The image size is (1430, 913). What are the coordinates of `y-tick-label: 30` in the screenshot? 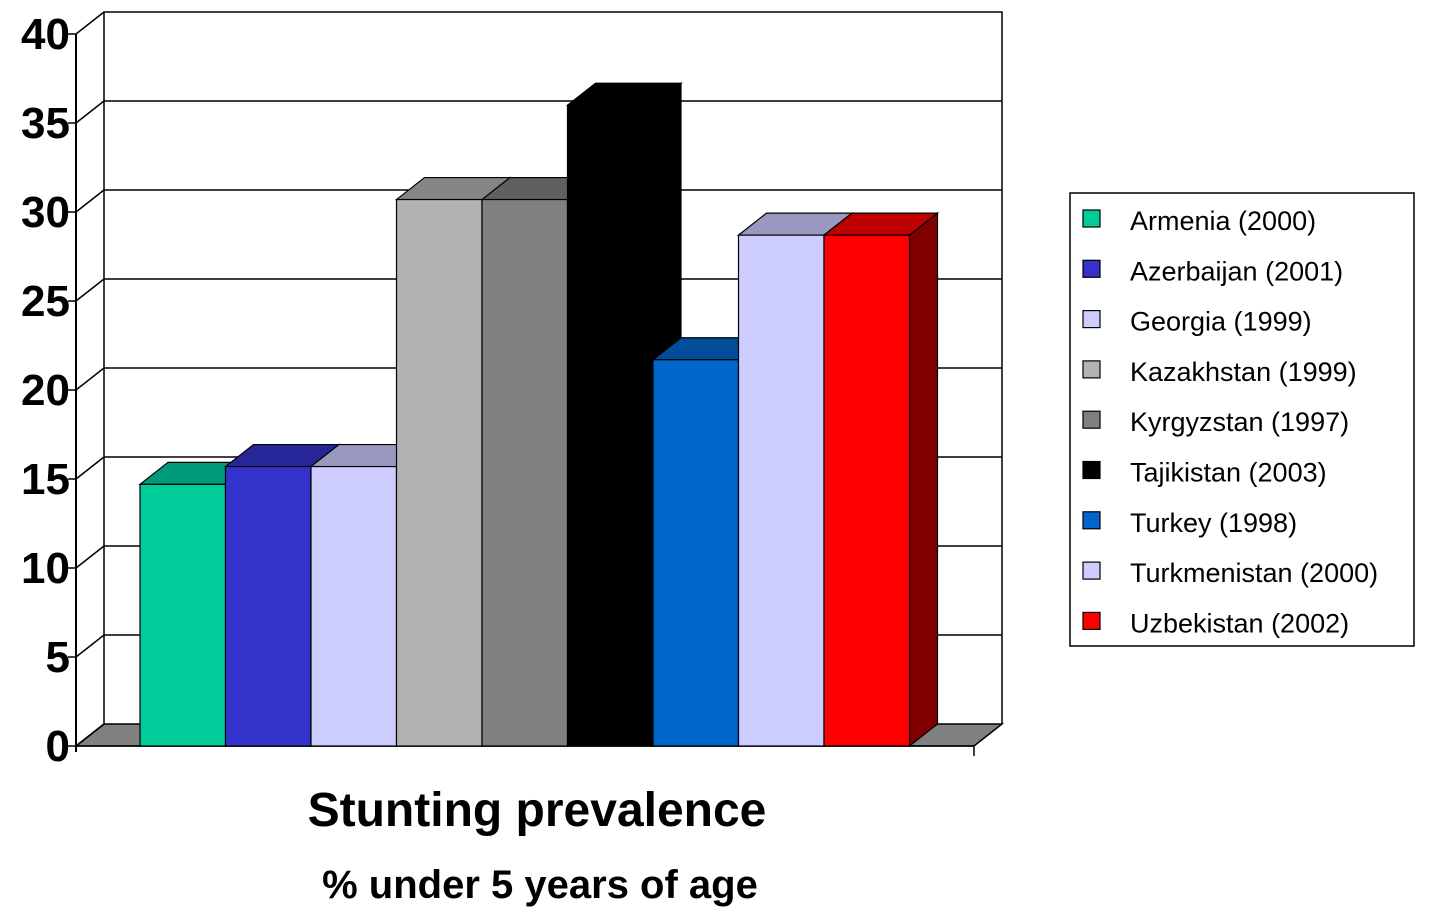 It's located at (45, 212).